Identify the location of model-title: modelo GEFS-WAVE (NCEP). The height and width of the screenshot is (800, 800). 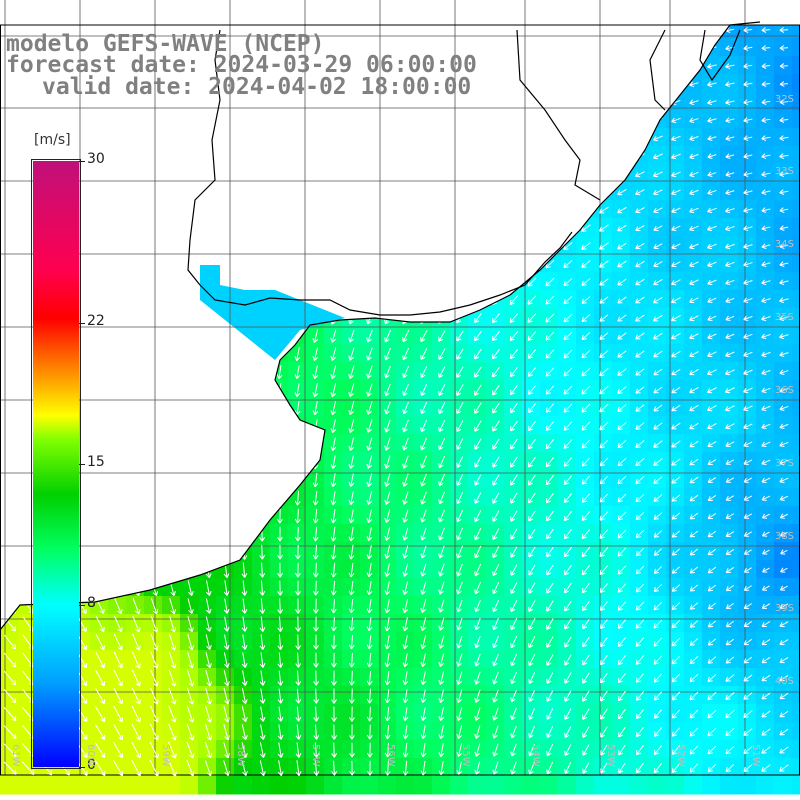
(165, 44).